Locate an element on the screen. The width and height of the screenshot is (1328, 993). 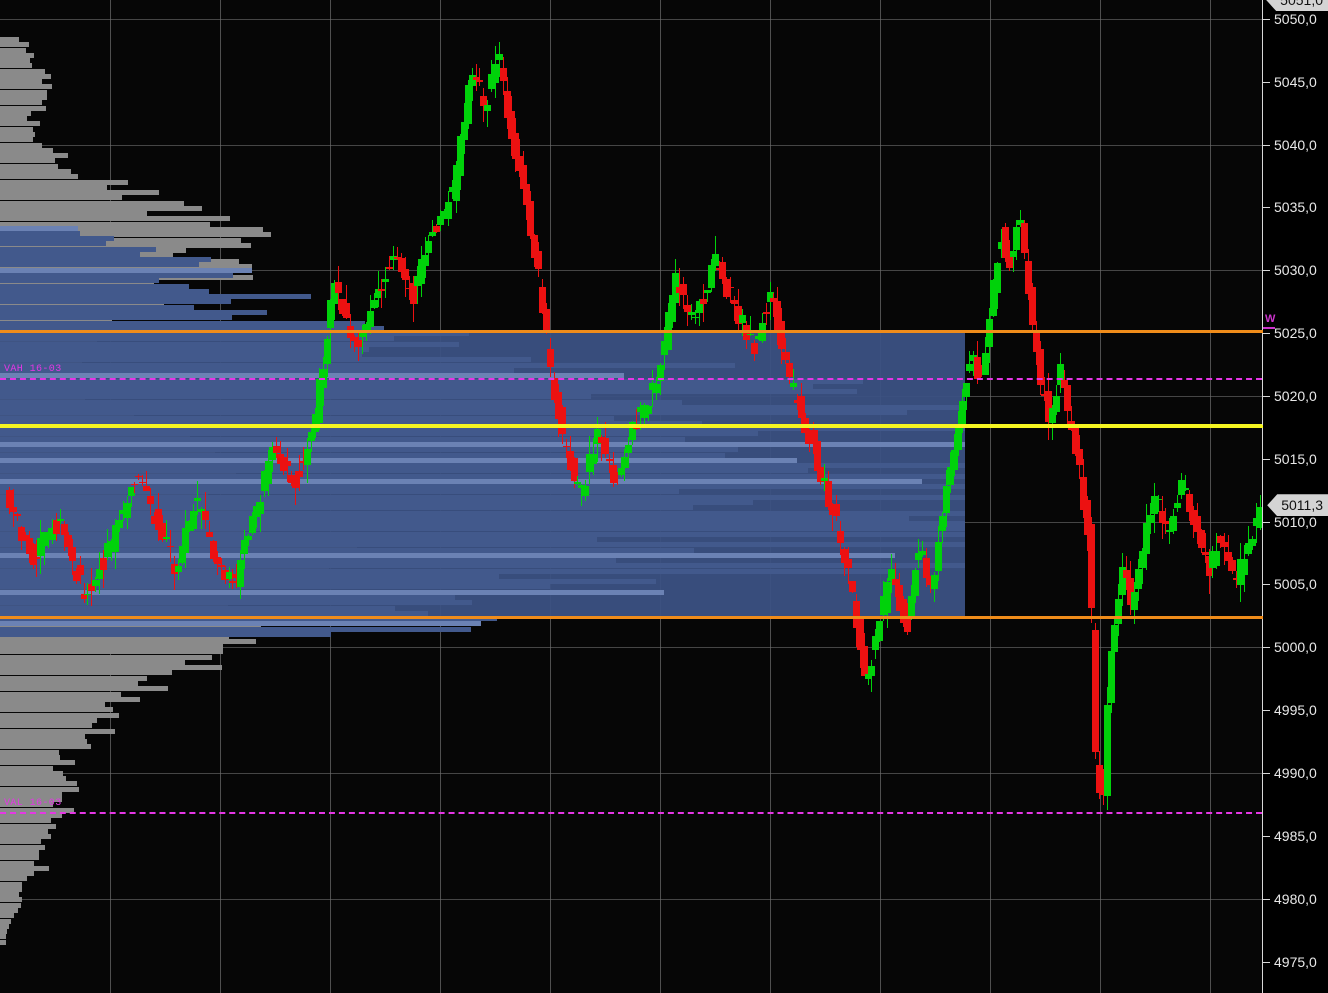
vah-dashed-level is located at coordinates (631, 379).